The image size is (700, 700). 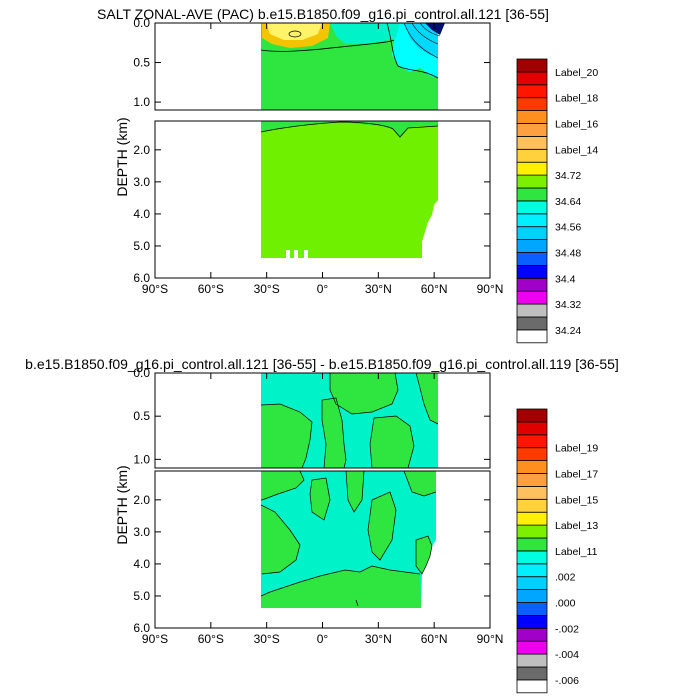 What do you see at coordinates (568, 331) in the screenshot?
I see `colorbar-label: 34.24` at bounding box center [568, 331].